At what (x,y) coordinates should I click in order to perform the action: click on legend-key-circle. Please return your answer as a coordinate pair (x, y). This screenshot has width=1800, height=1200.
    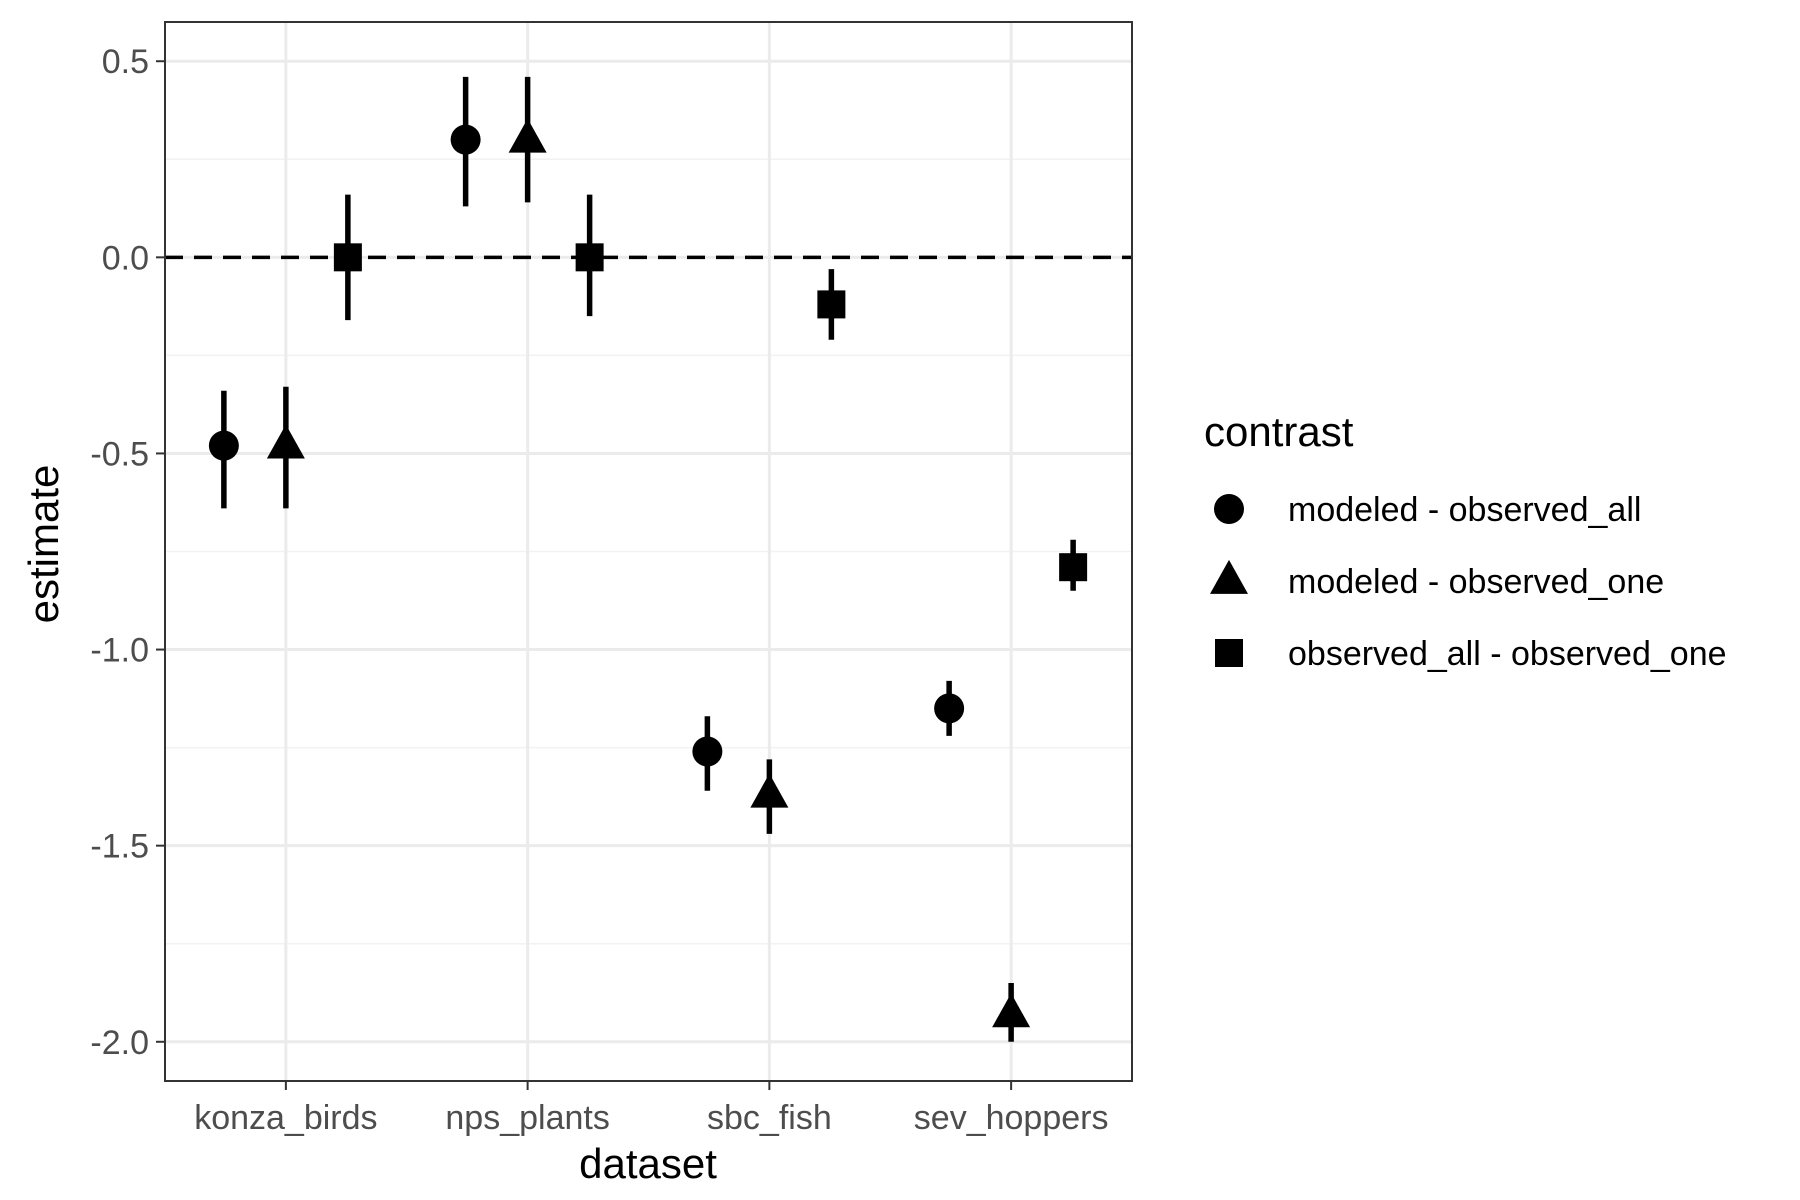
    Looking at the image, I should click on (1229, 509).